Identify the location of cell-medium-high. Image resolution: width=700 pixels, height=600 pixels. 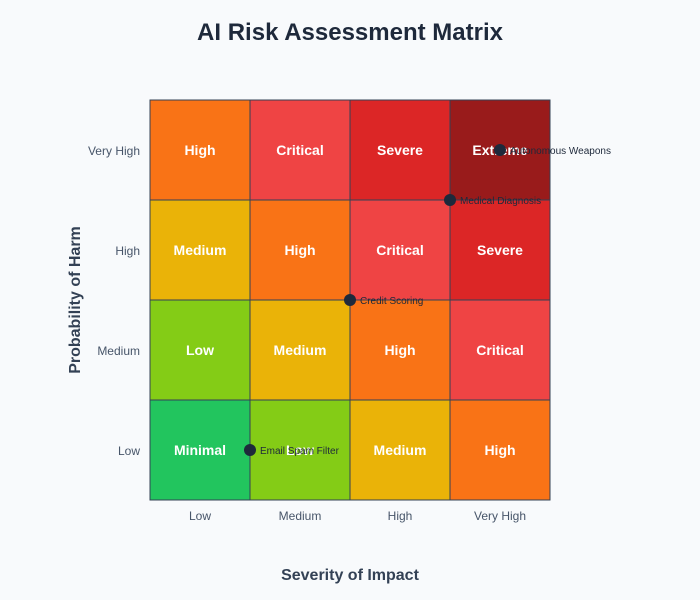
(400, 350).